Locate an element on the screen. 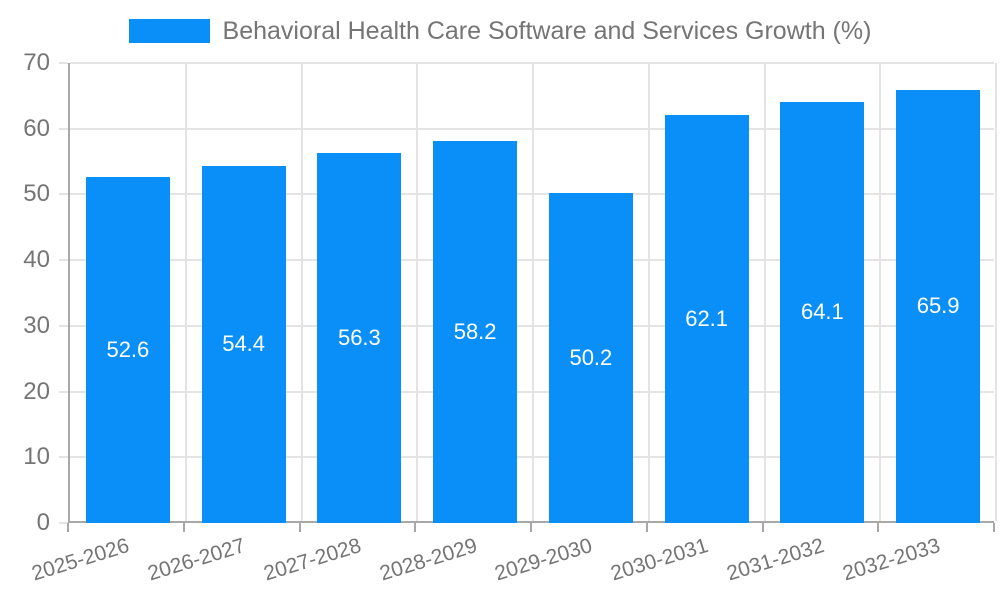 Image resolution: width=1000 pixels, height=600 pixels. y-axis-tick-label: 50 is located at coordinates (36, 194).